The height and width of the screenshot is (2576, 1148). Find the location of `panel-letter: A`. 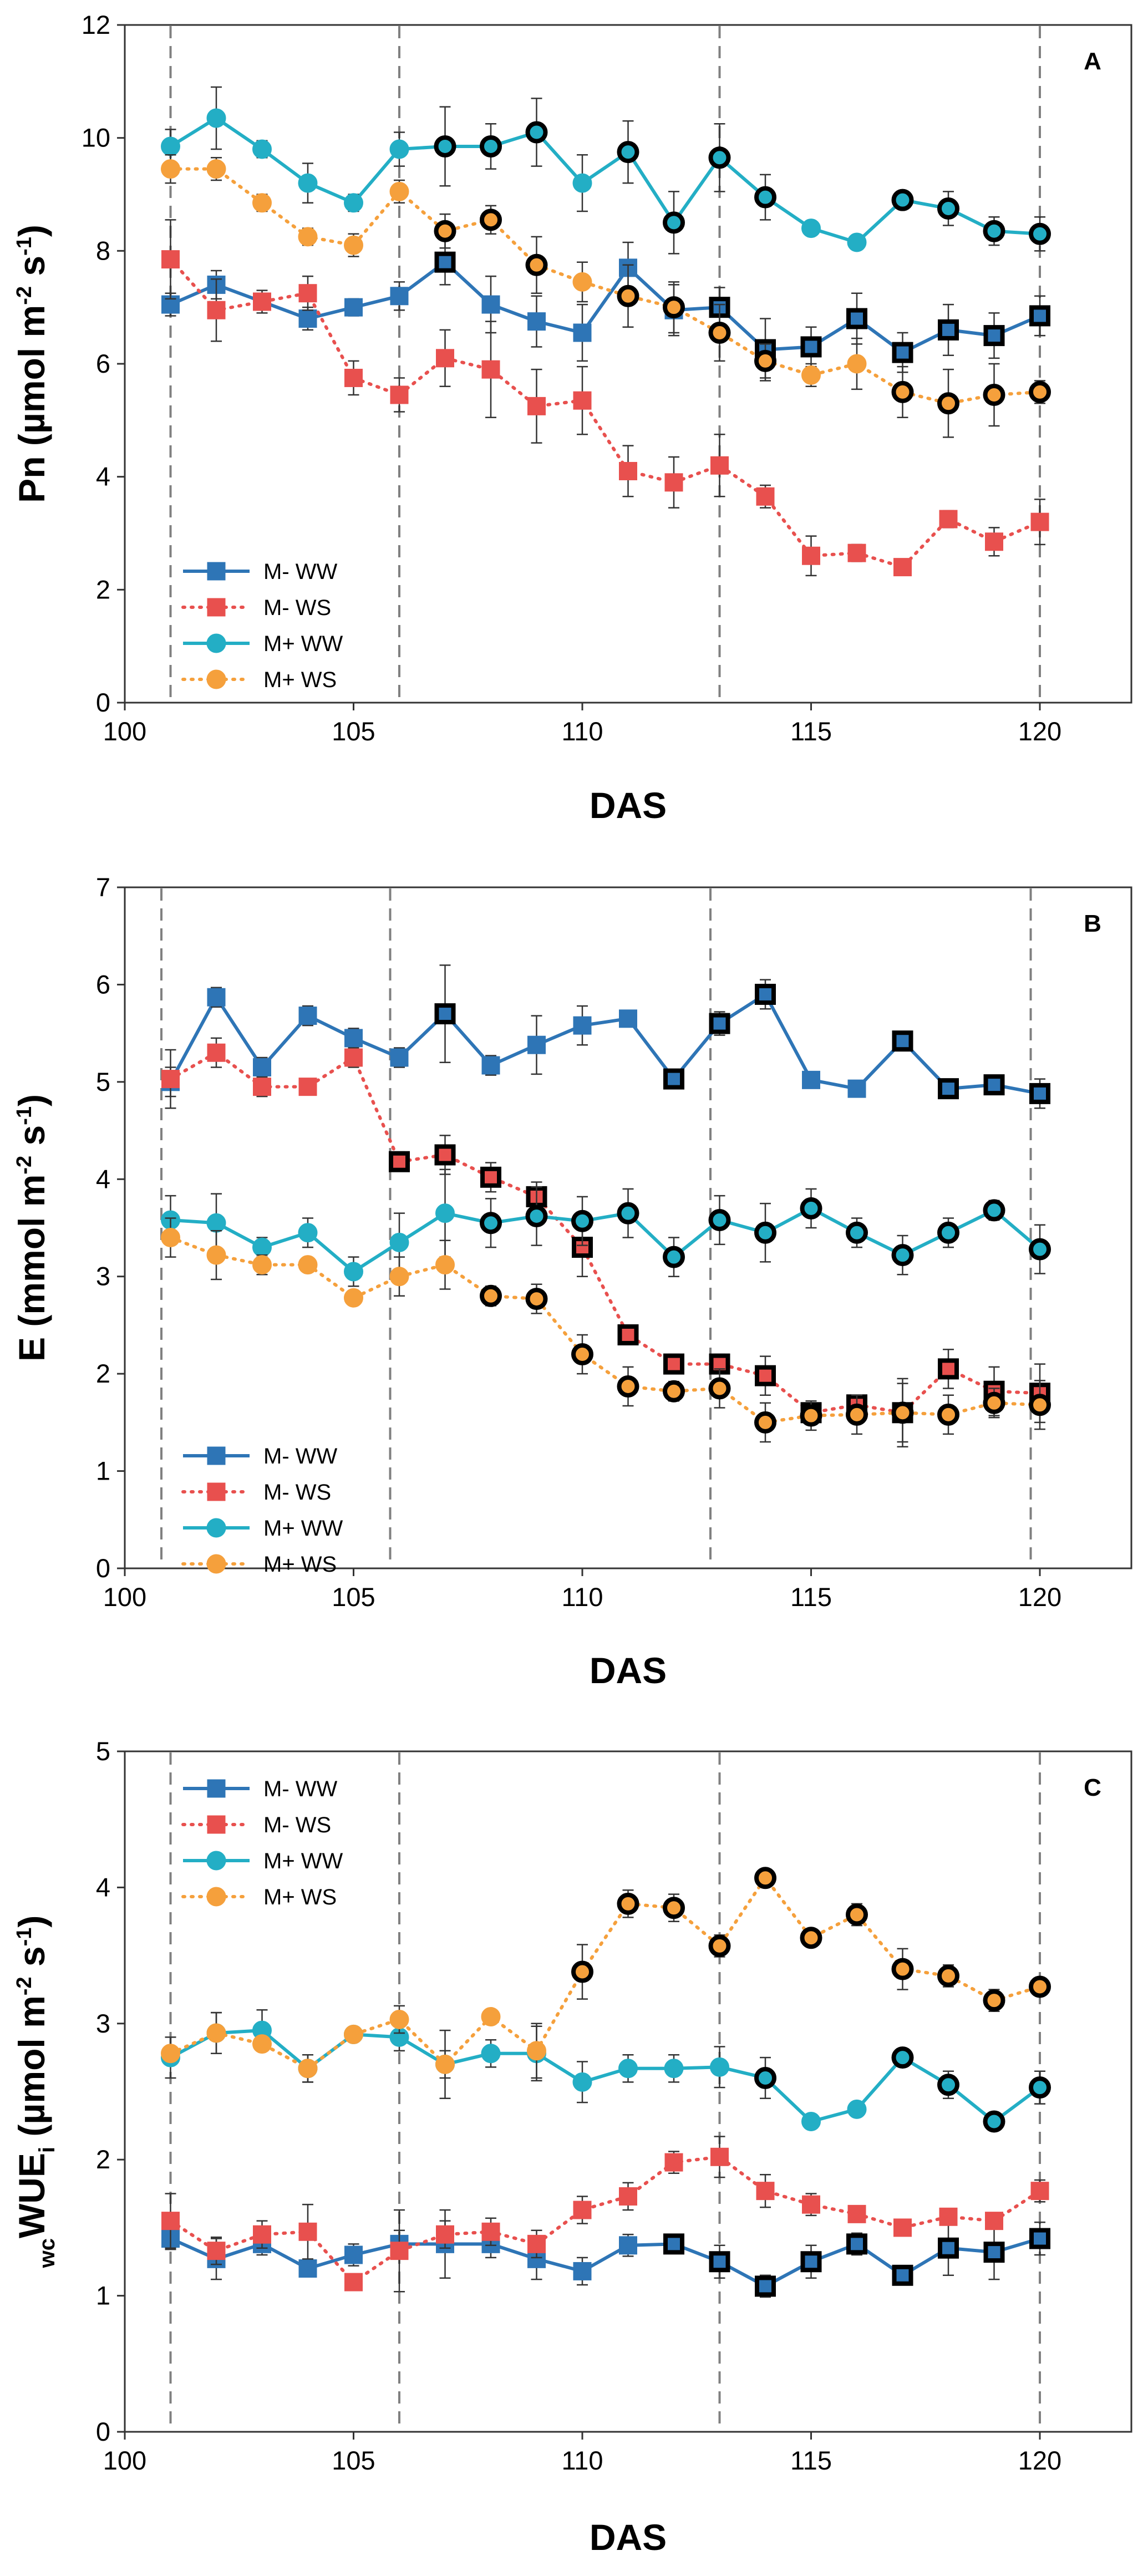

panel-letter: A is located at coordinates (1092, 61).